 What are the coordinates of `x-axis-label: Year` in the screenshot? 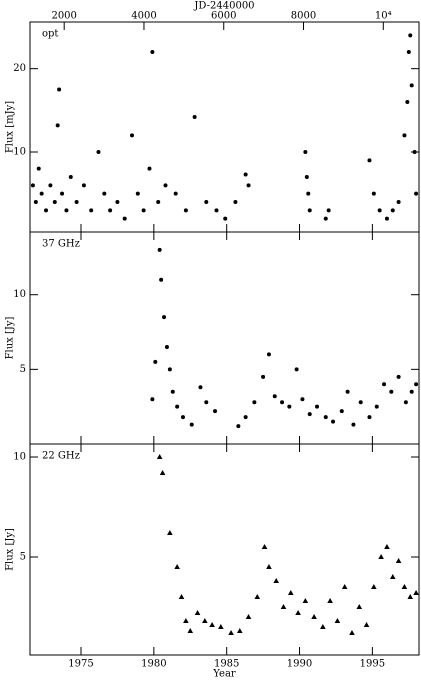 It's located at (224, 674).